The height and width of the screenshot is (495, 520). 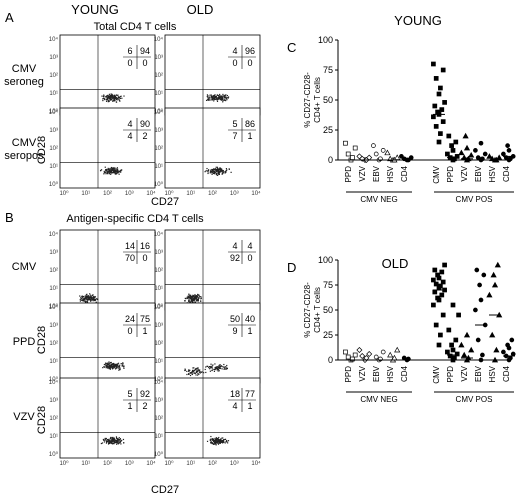 What do you see at coordinates (129, 63) in the screenshot?
I see `quadrant-ll: 0` at bounding box center [129, 63].